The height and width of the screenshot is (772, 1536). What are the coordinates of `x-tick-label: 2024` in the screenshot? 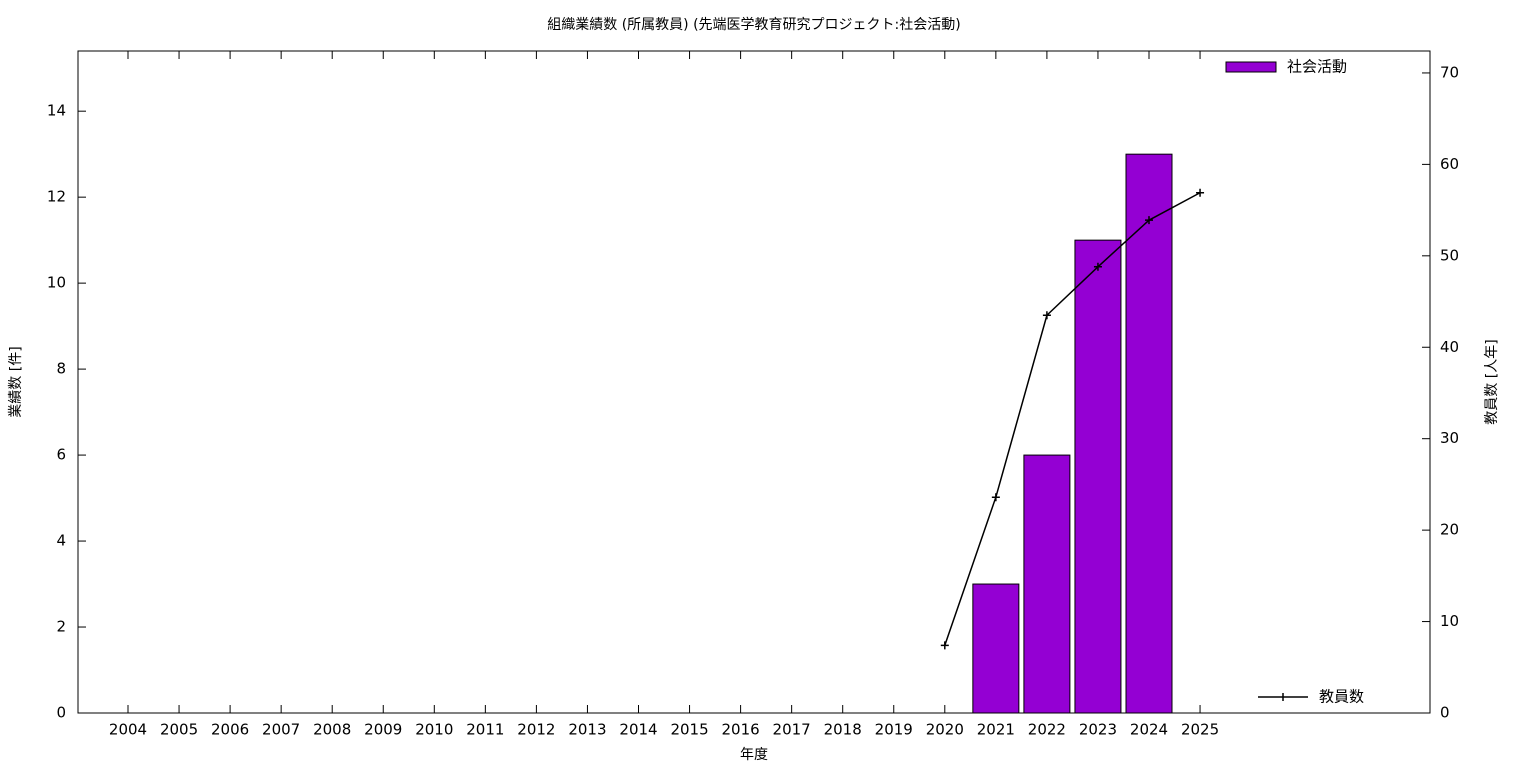 It's located at (1149, 730).